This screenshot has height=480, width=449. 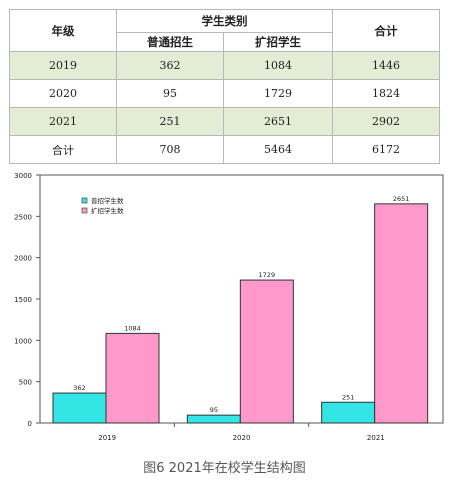 I want to click on data-label: 251, so click(x=348, y=397).